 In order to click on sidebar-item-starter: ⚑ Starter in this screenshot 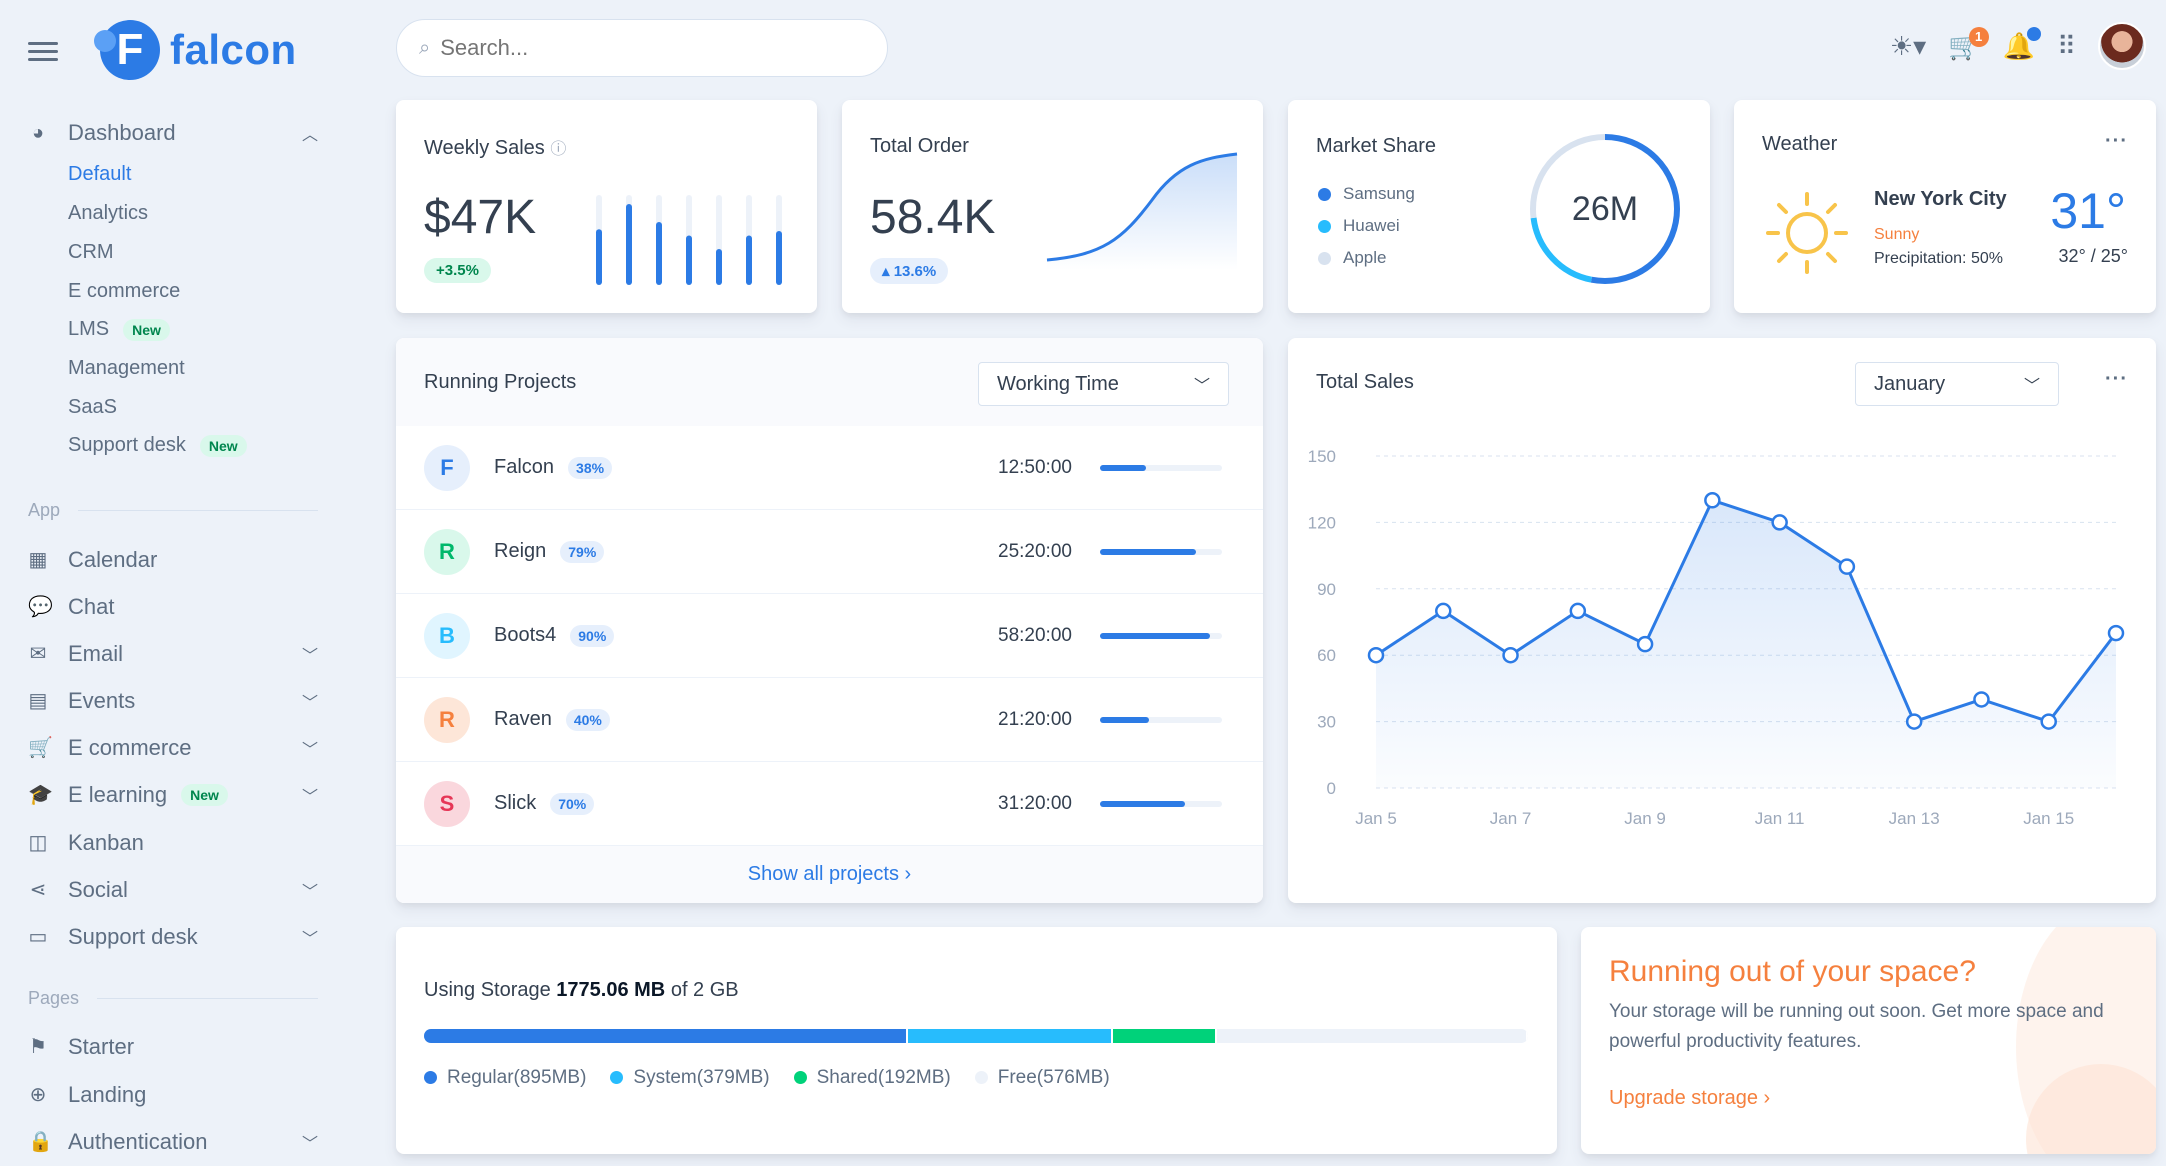, I will do `click(173, 1047)`.